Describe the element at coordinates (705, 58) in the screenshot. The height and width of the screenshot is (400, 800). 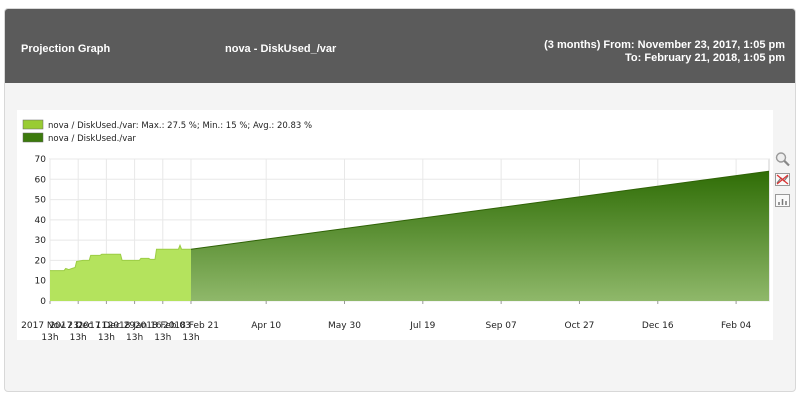
I see `time-range-to: To: February 21, 2018, 1:05 pm` at that location.